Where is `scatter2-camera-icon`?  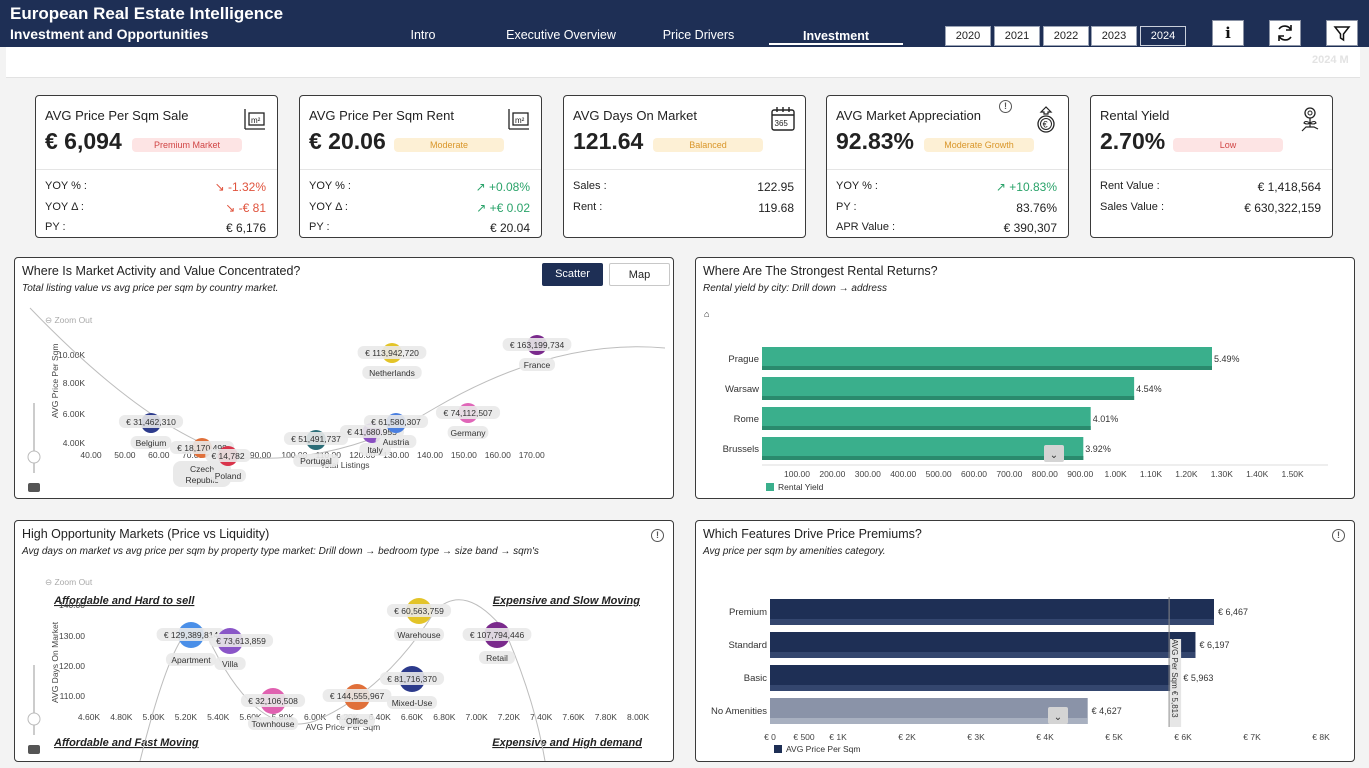 scatter2-camera-icon is located at coordinates (34, 749).